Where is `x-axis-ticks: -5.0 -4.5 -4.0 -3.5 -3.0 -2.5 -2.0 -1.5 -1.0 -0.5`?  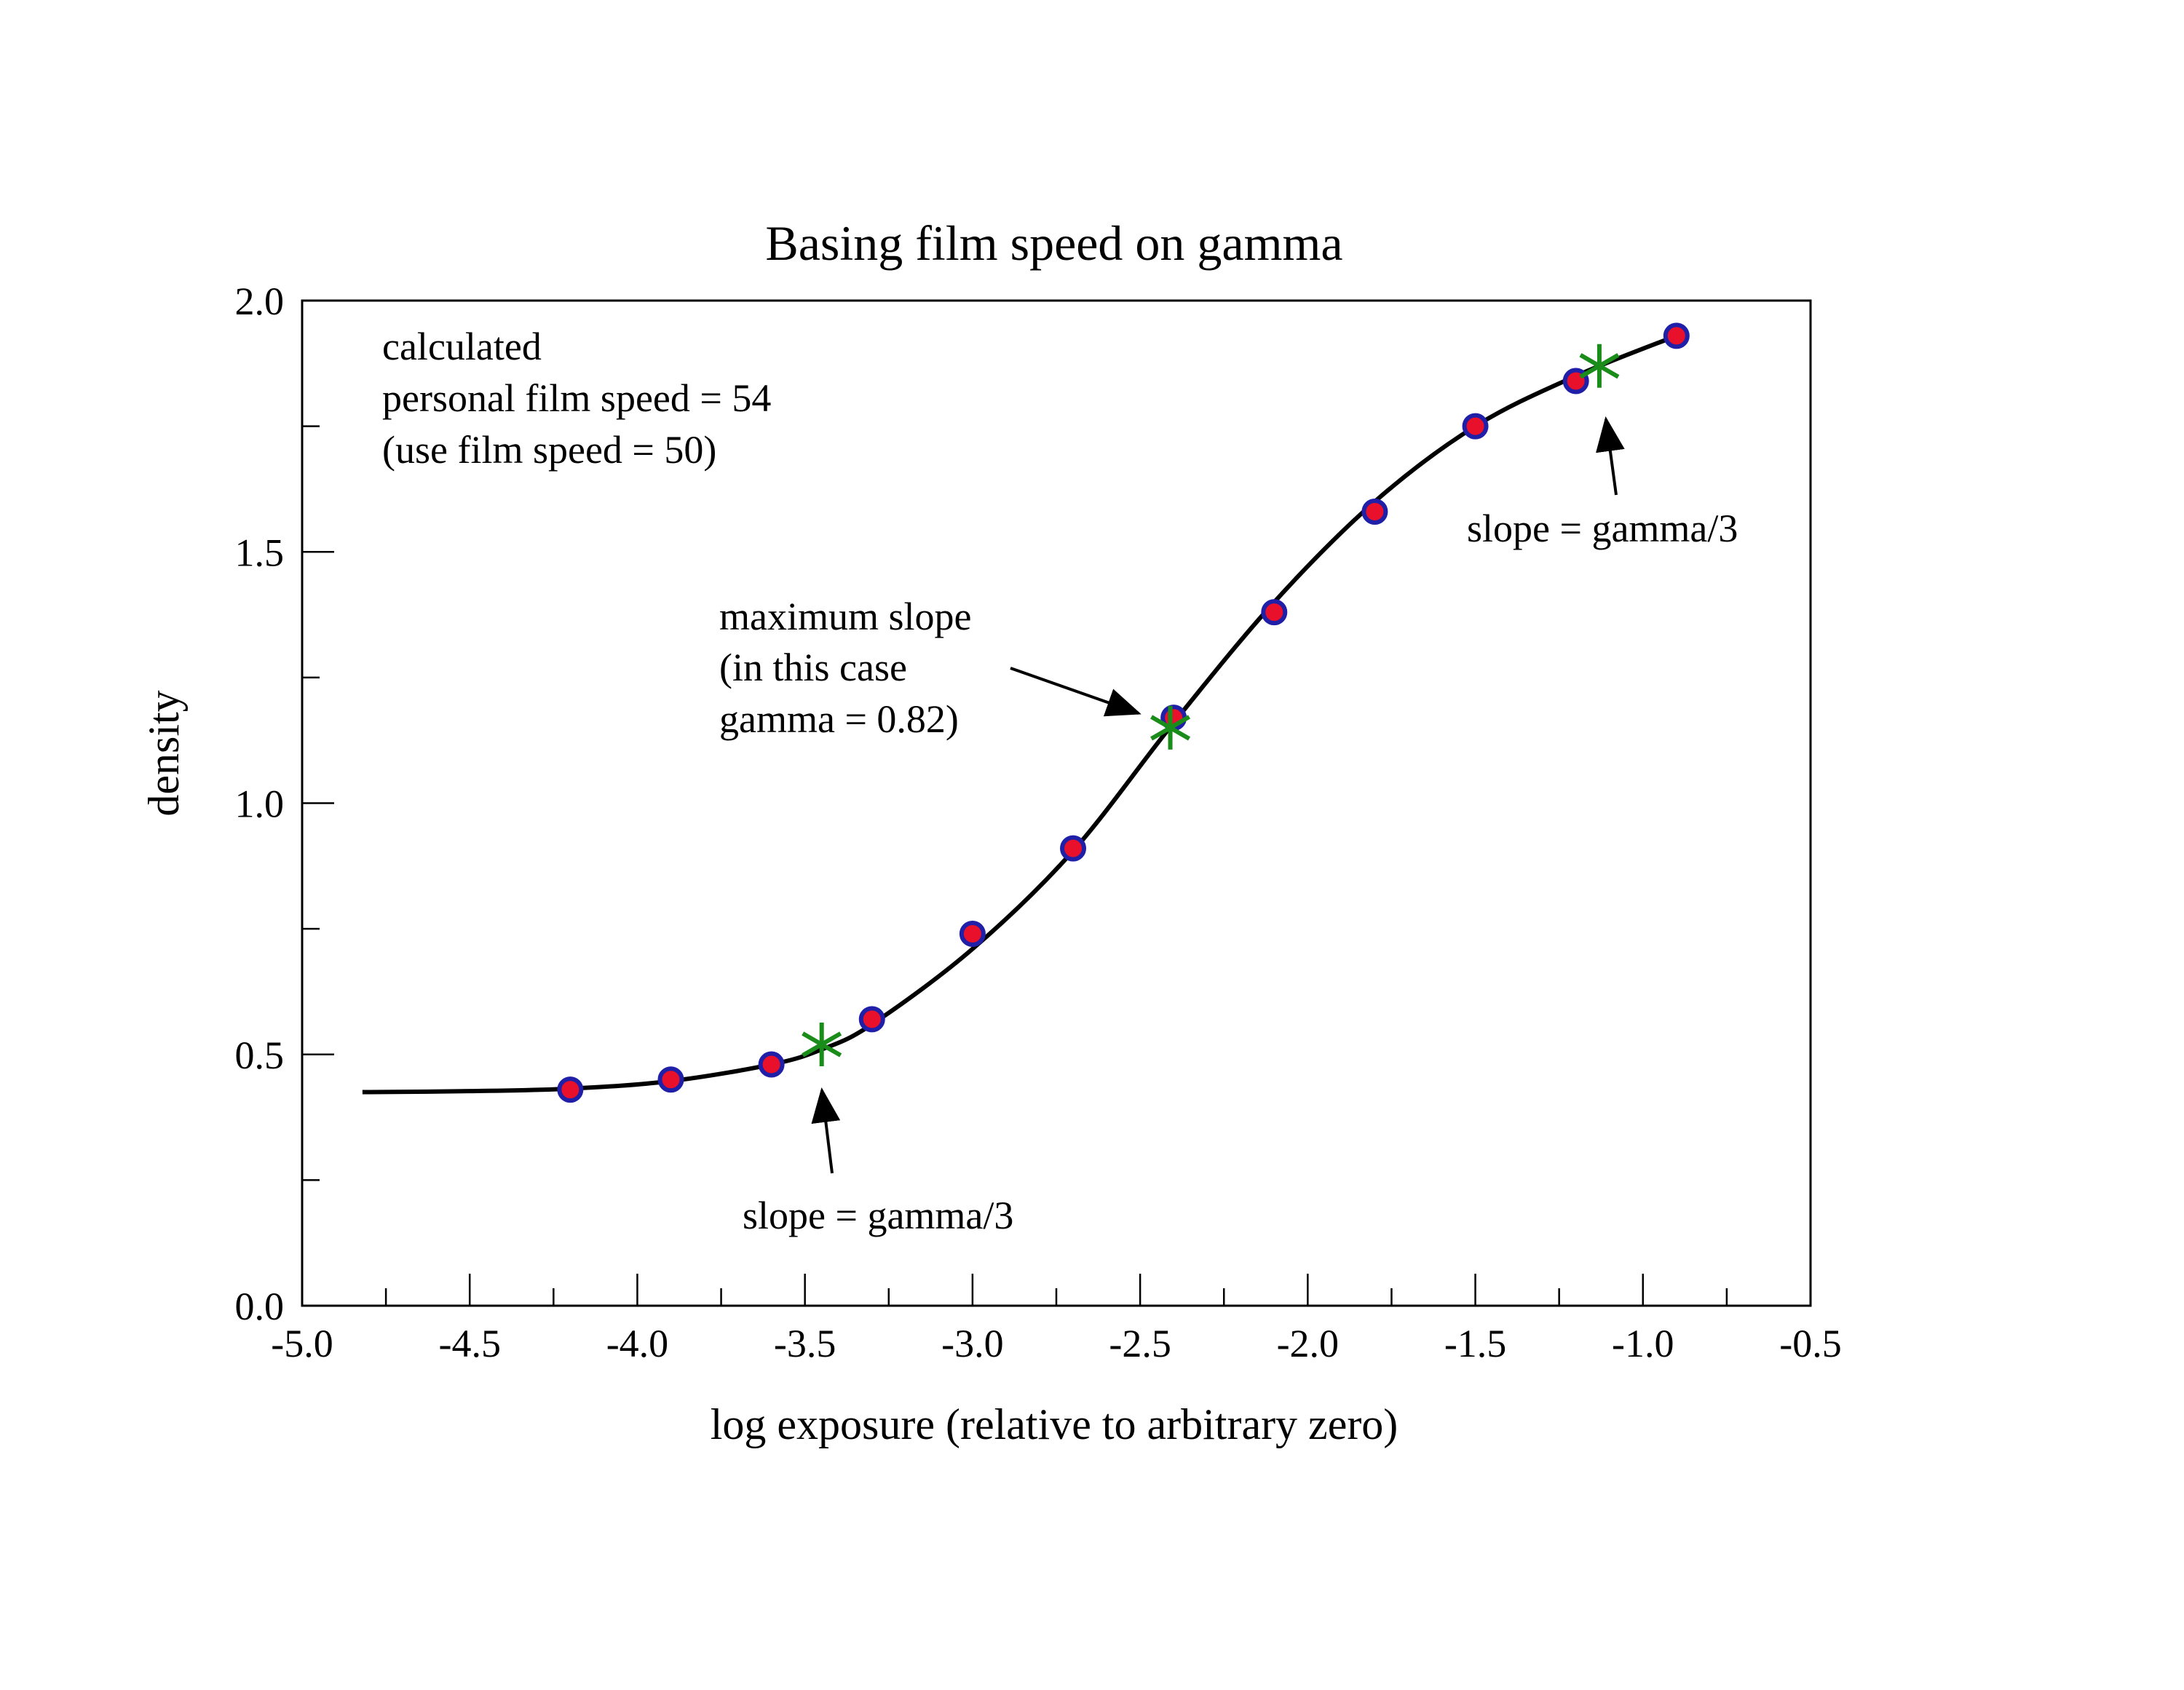
x-axis-ticks: -5.0 -4.5 -4.0 -3.5 -3.0 -2.5 -2.0 -1.5 -1.0 -0.5 is located at coordinates (1056, 1319).